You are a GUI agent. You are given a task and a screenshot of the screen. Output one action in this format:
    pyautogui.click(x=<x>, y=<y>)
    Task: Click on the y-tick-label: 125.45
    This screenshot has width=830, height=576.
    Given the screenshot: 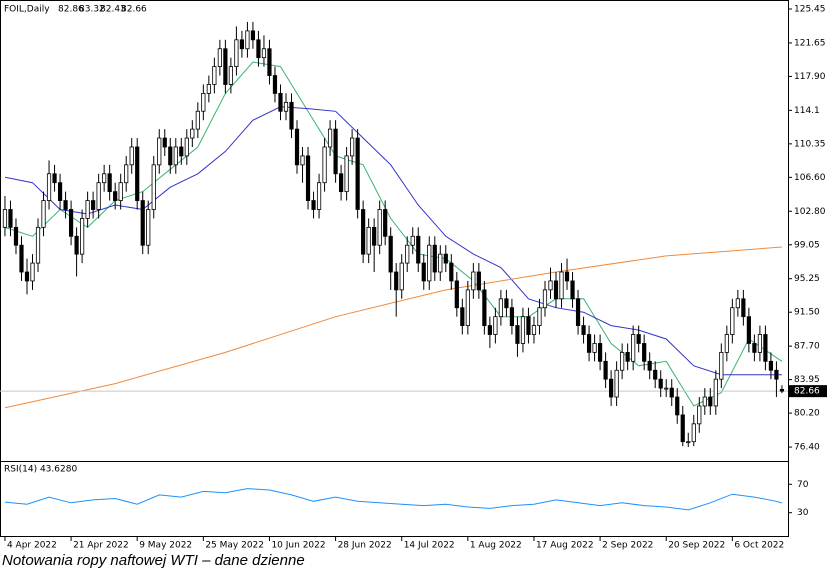 What is the action you would take?
    pyautogui.click(x=810, y=10)
    